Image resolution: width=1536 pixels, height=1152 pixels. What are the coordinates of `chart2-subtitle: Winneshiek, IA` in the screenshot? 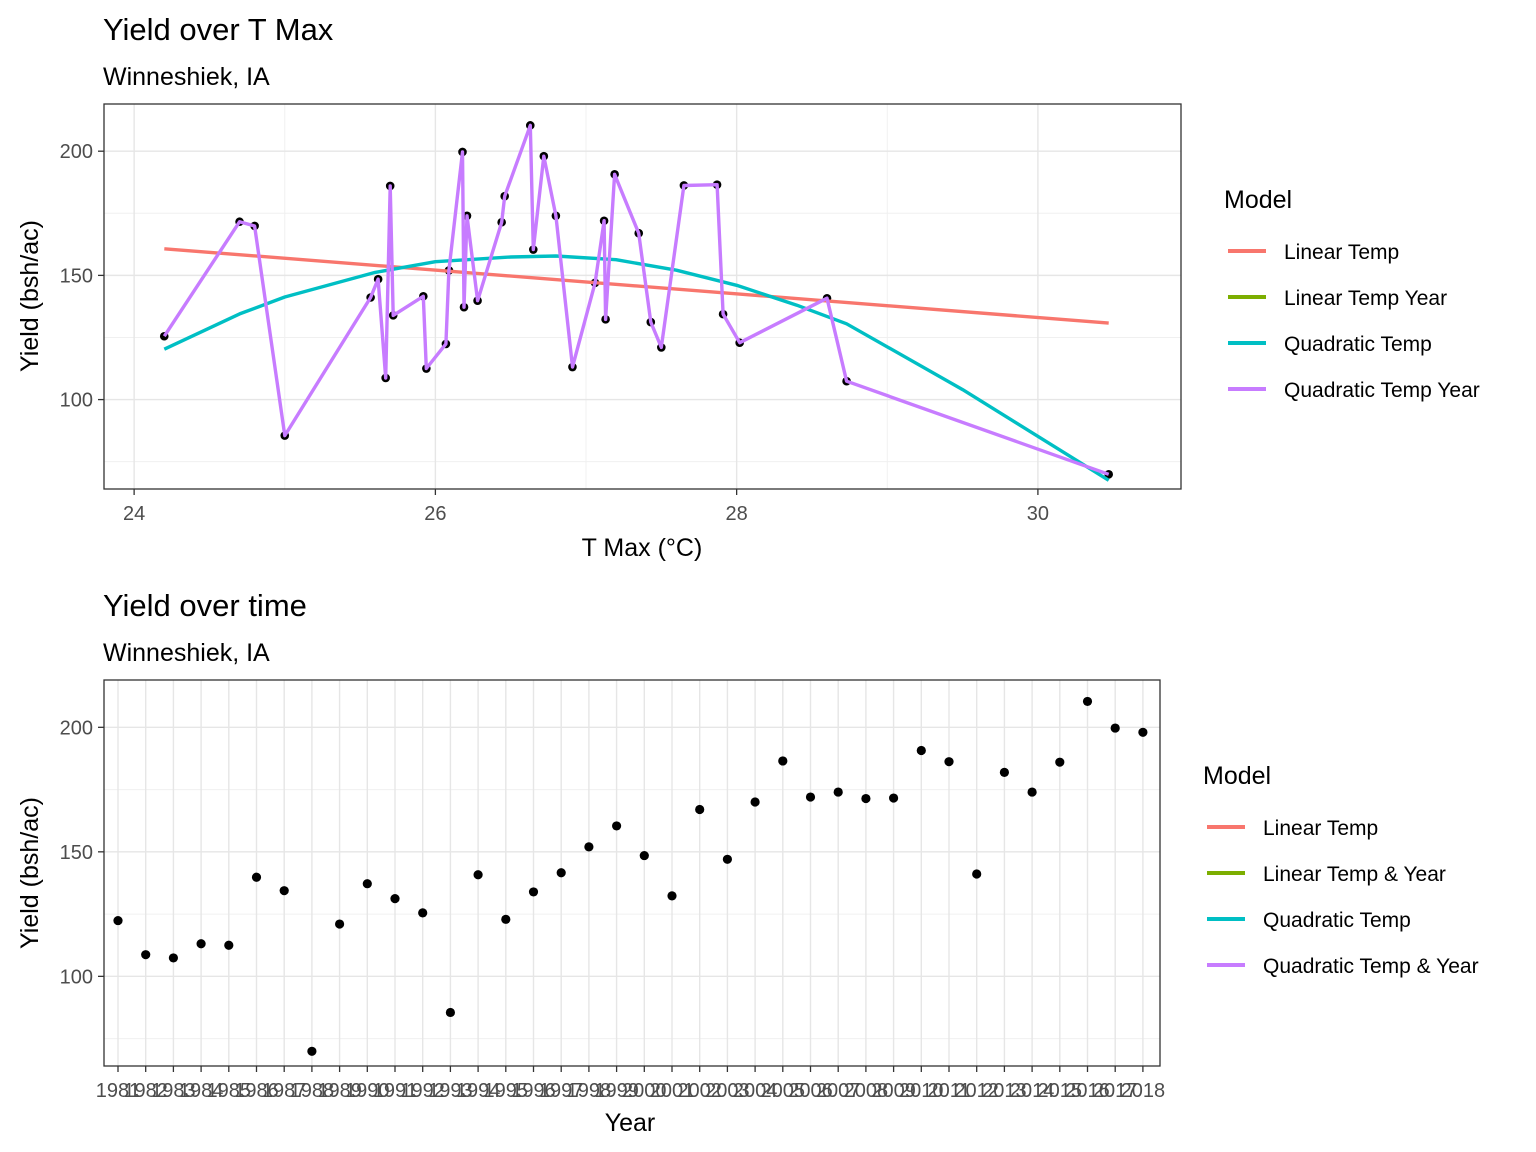 It's located at (186, 653).